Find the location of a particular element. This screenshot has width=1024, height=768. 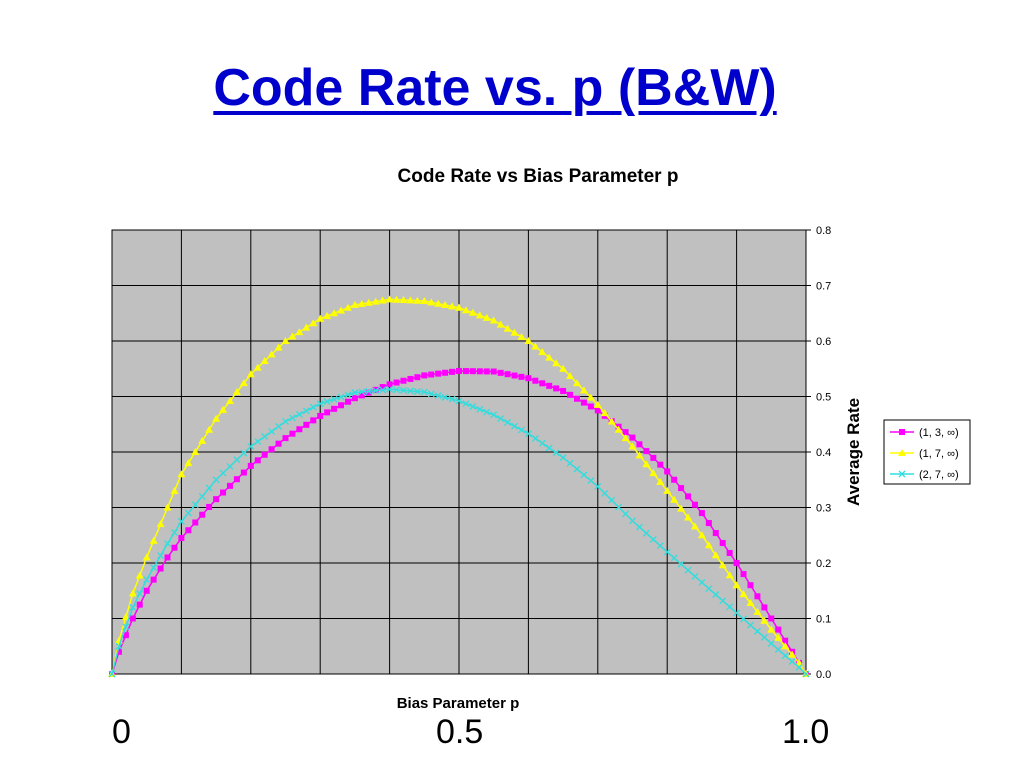

y-axis-label: Average Rate is located at coordinates (853, 452).